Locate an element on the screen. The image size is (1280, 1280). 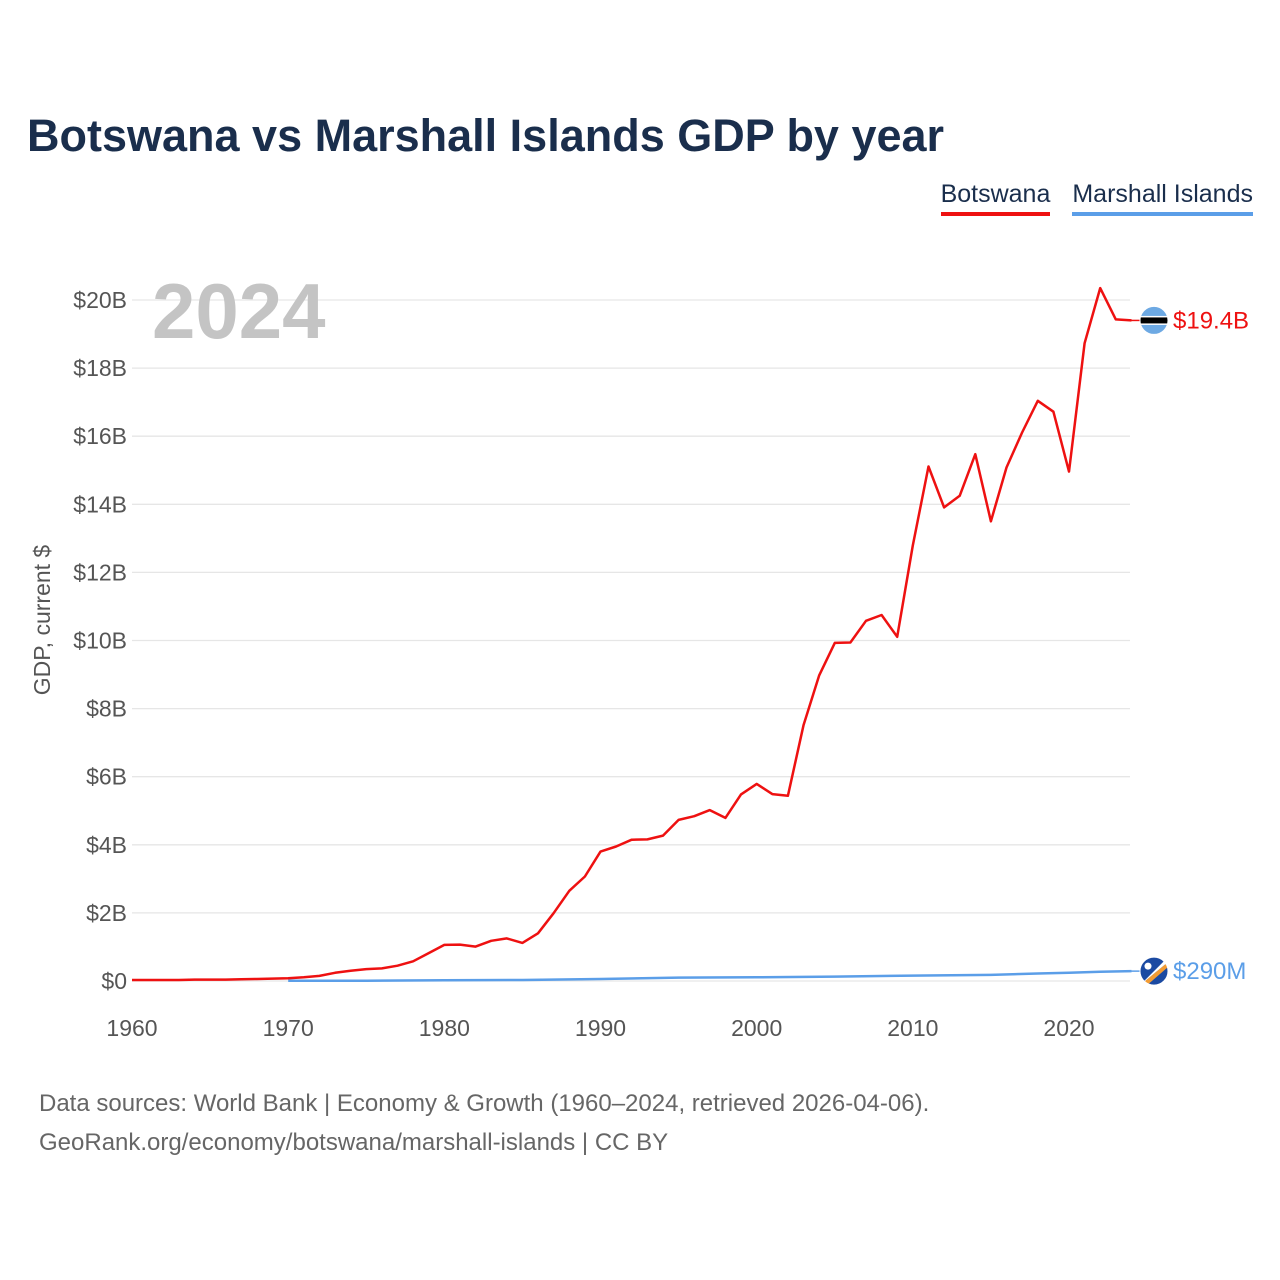
y-tick-label: $0 is located at coordinates (114, 981).